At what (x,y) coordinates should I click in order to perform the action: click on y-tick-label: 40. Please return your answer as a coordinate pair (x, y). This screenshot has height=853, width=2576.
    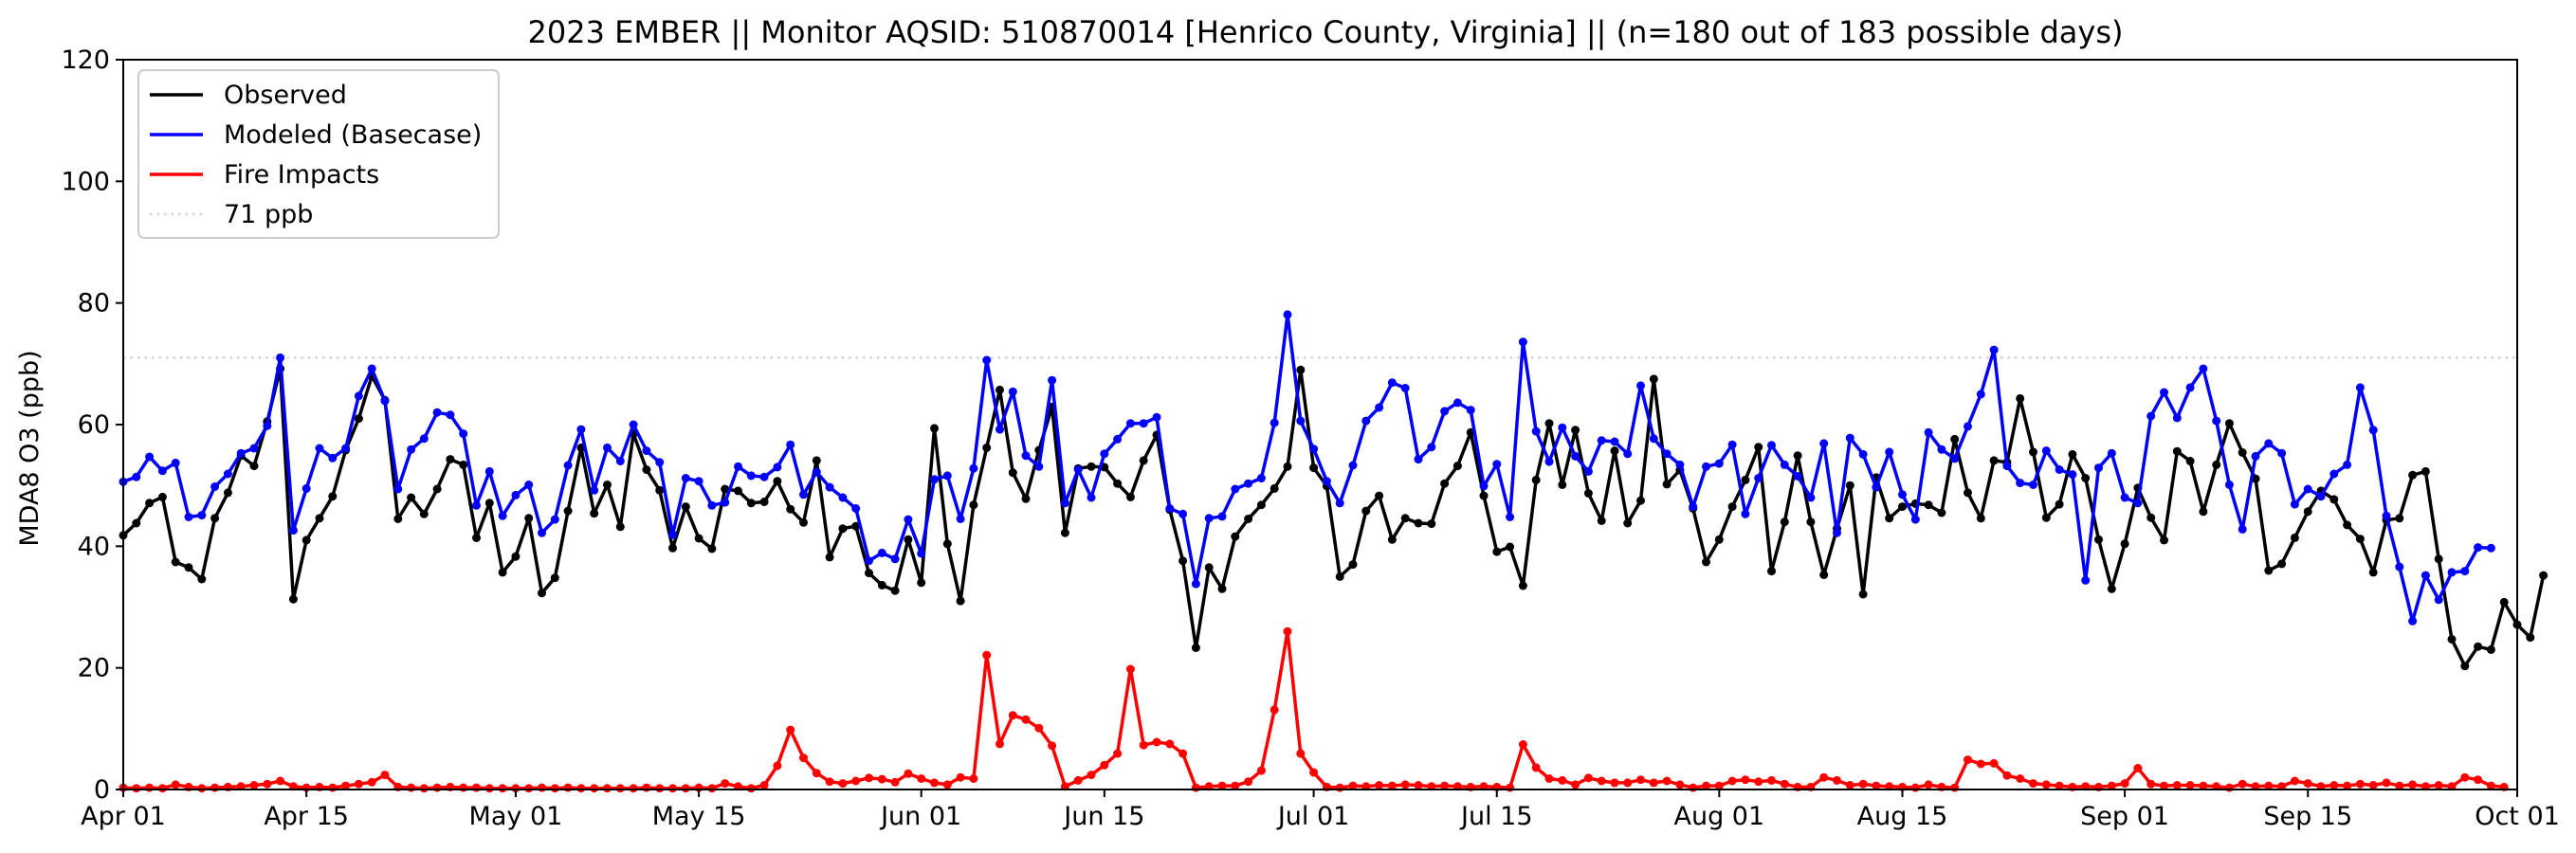
    Looking at the image, I should click on (94, 546).